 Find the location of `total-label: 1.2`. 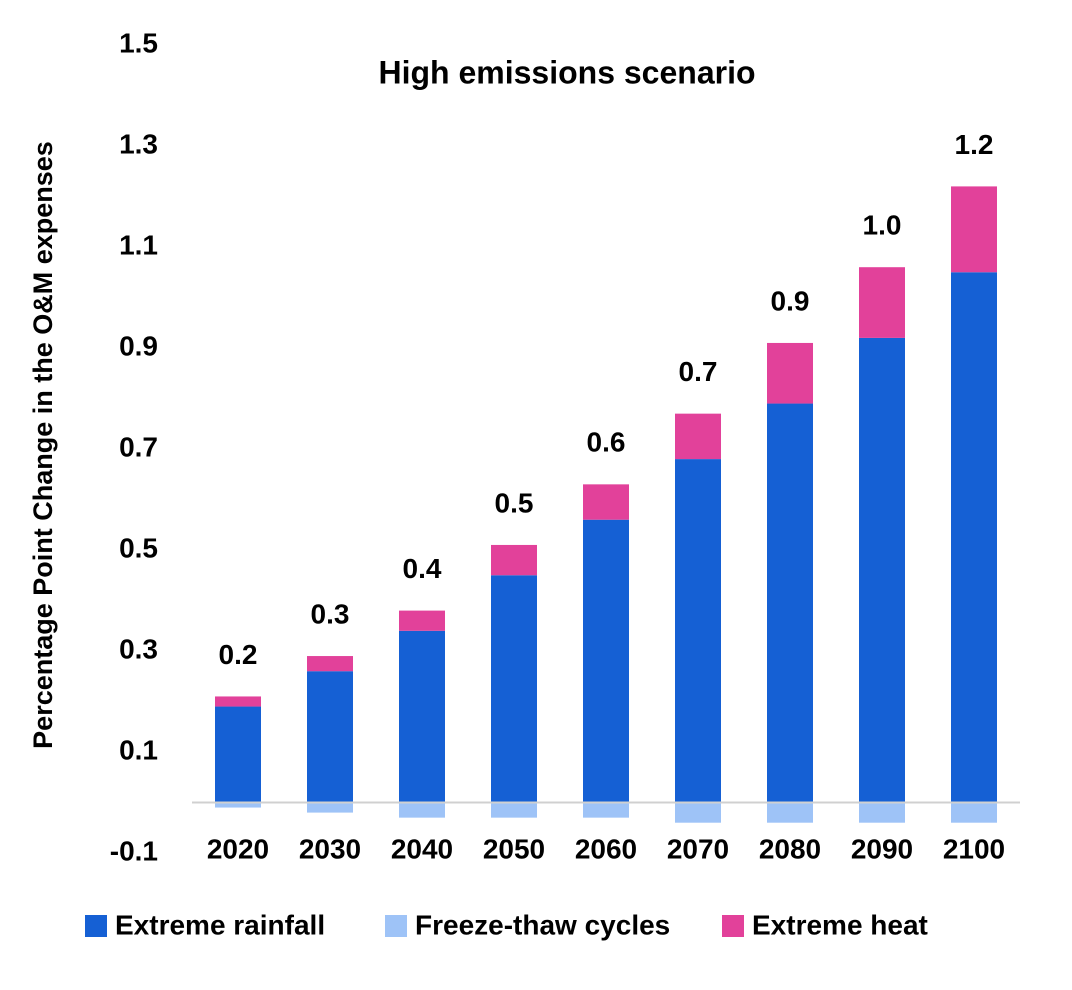

total-label: 1.2 is located at coordinates (974, 144).